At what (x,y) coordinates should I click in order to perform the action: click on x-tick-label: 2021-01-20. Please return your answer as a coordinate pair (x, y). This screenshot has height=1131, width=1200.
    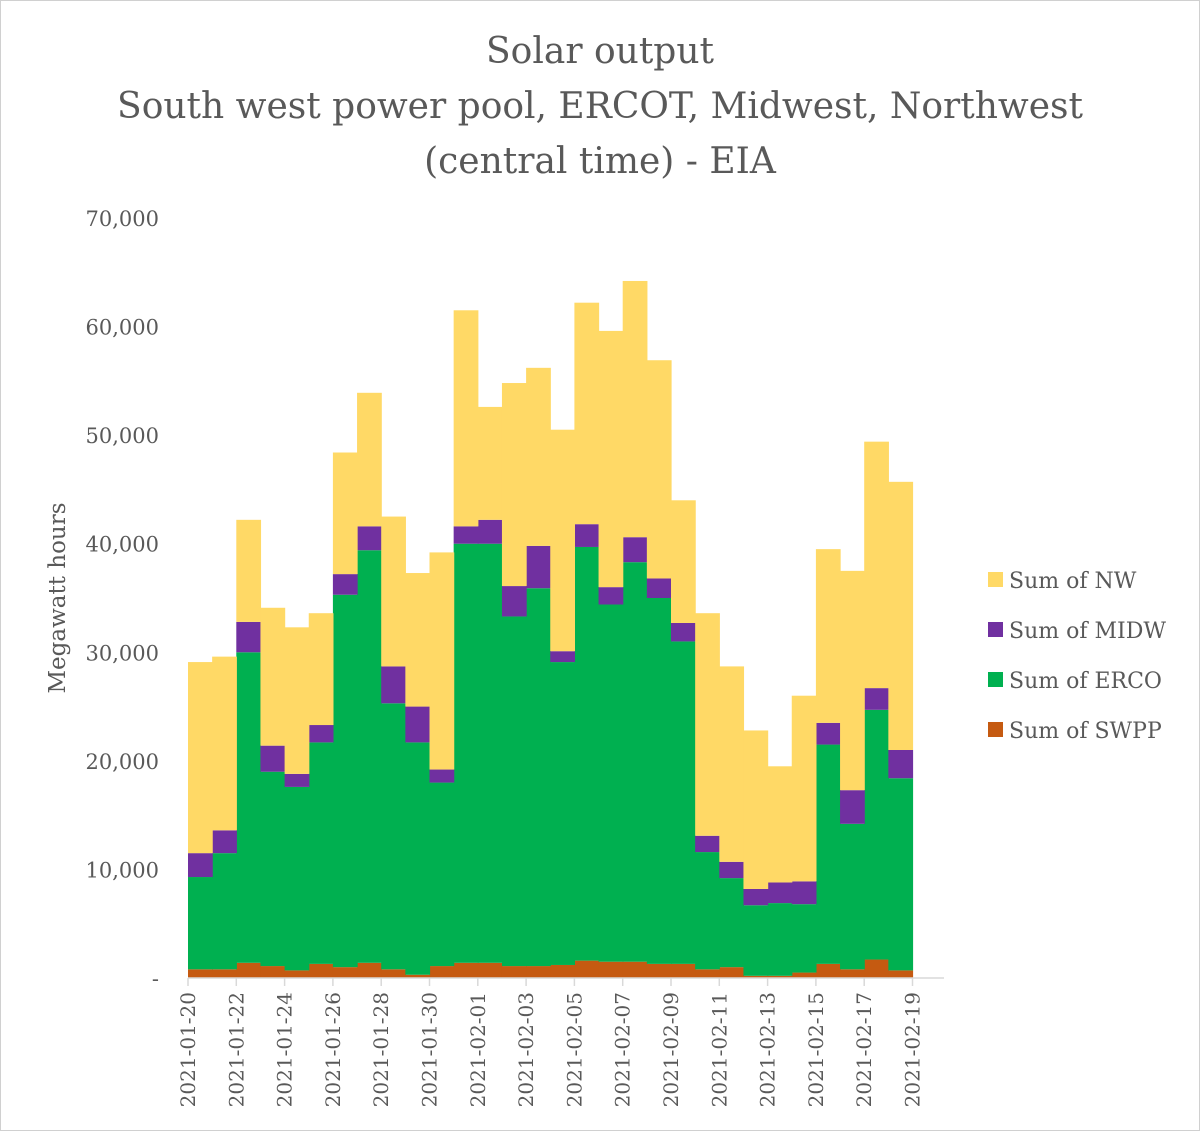
    Looking at the image, I should click on (188, 1049).